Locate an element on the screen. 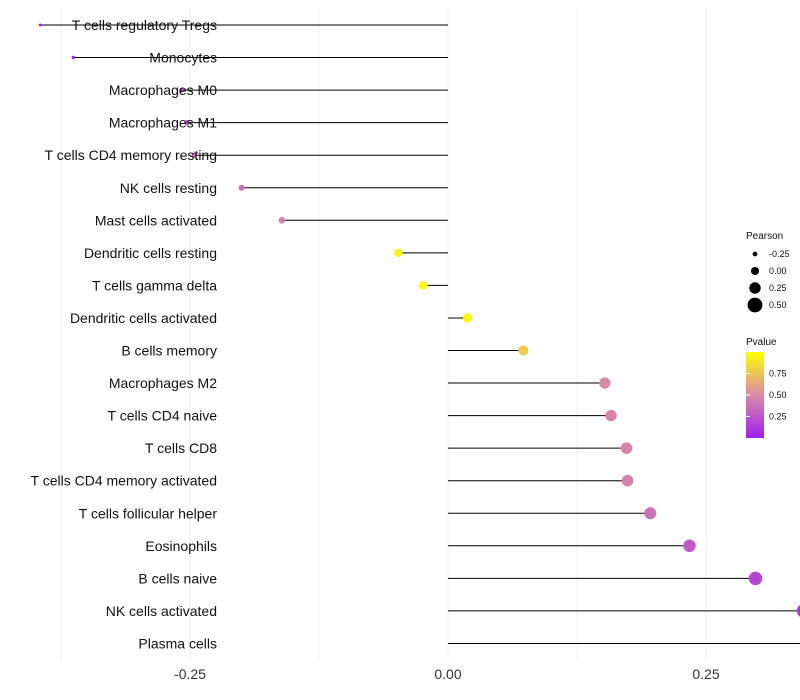 This screenshot has width=800, height=700. y-tick-label: Monocytes is located at coordinates (183, 58).